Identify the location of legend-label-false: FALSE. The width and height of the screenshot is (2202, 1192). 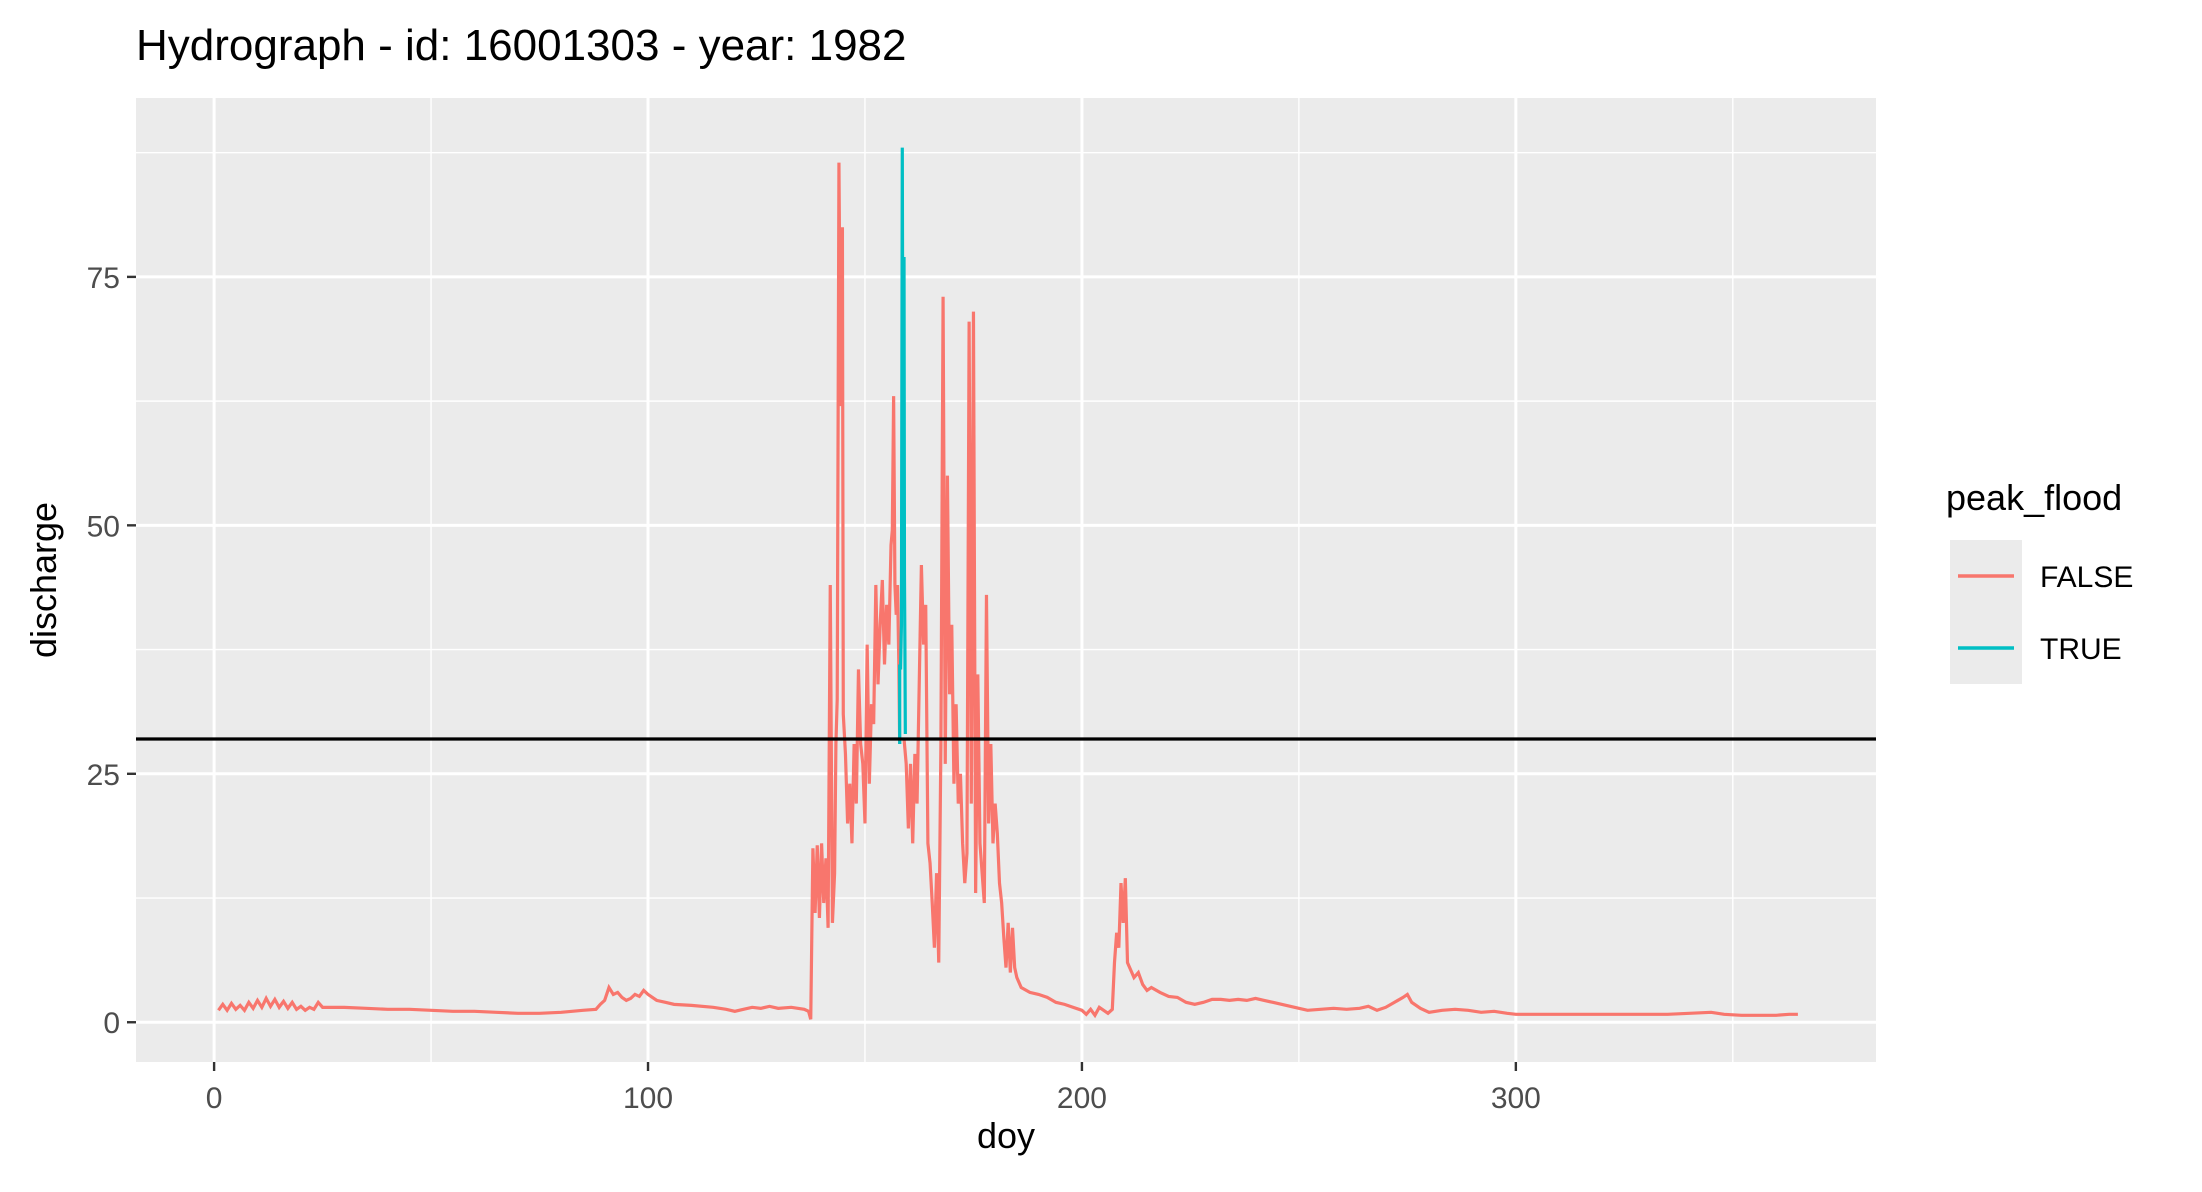
(2086, 577).